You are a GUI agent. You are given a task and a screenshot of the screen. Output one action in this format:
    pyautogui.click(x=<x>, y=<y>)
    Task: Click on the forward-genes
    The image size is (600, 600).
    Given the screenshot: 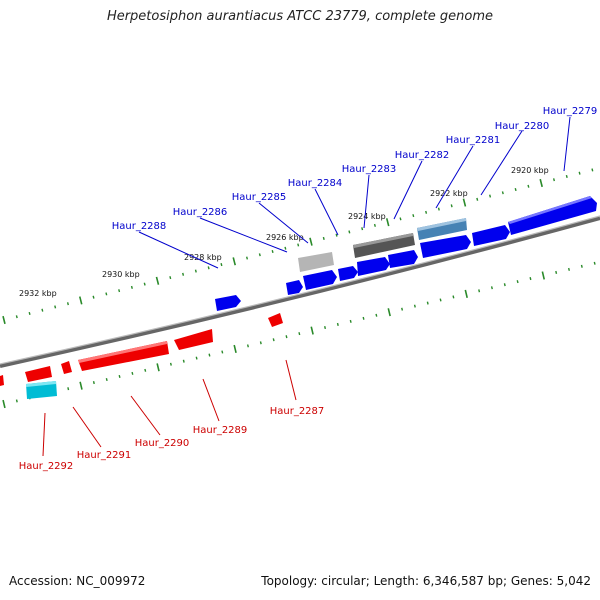 What is the action you would take?
    pyautogui.click(x=406, y=253)
    